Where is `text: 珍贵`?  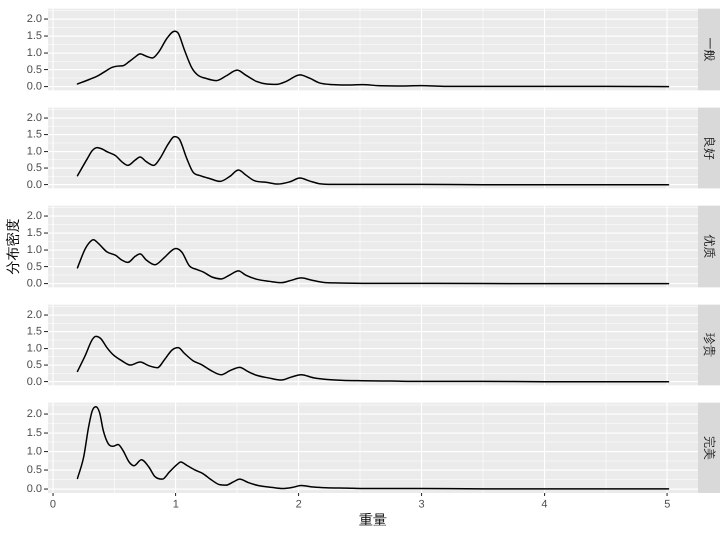 text: 珍贵 is located at coordinates (709, 345).